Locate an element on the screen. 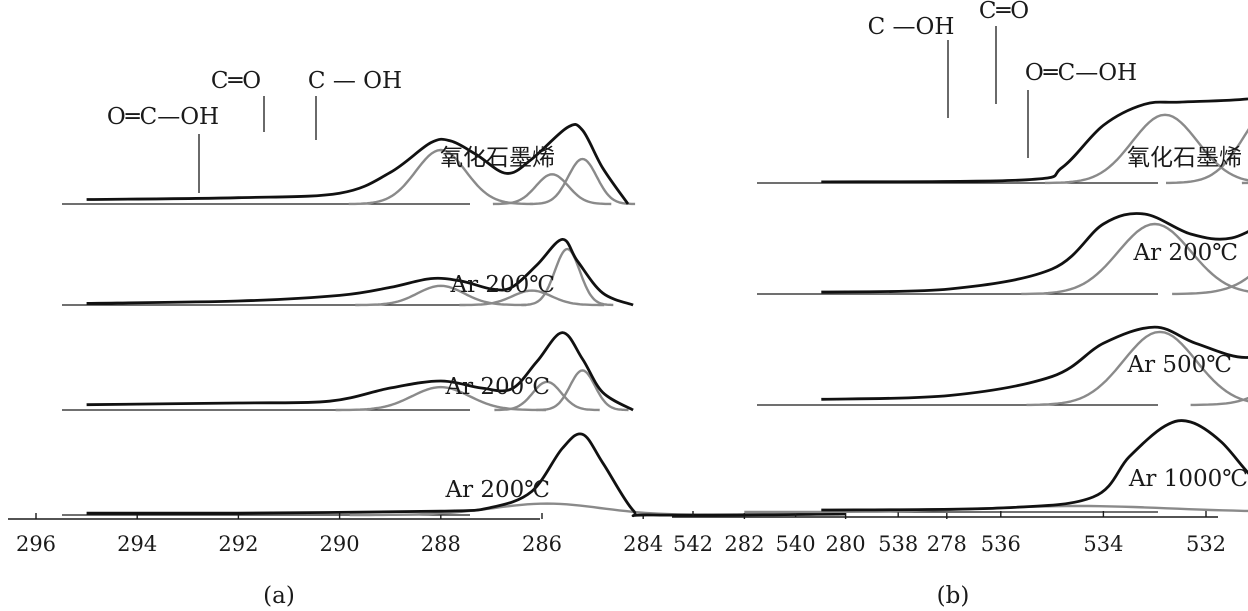  x-tick-label: 286 is located at coordinates (542, 544).